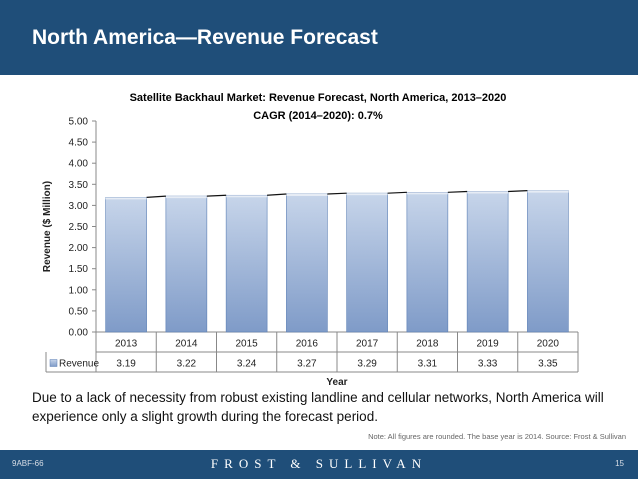  What do you see at coordinates (367, 262) in the screenshot?
I see `bar-2017` at bounding box center [367, 262].